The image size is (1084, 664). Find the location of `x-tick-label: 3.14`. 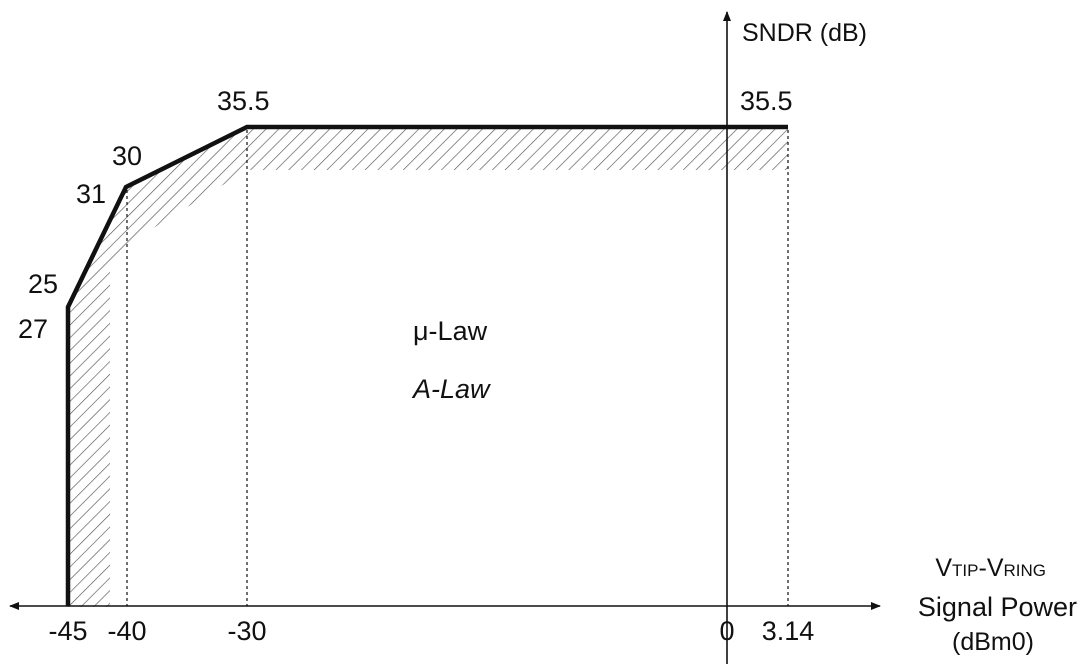

x-tick-label: 3.14 is located at coordinates (788, 631).